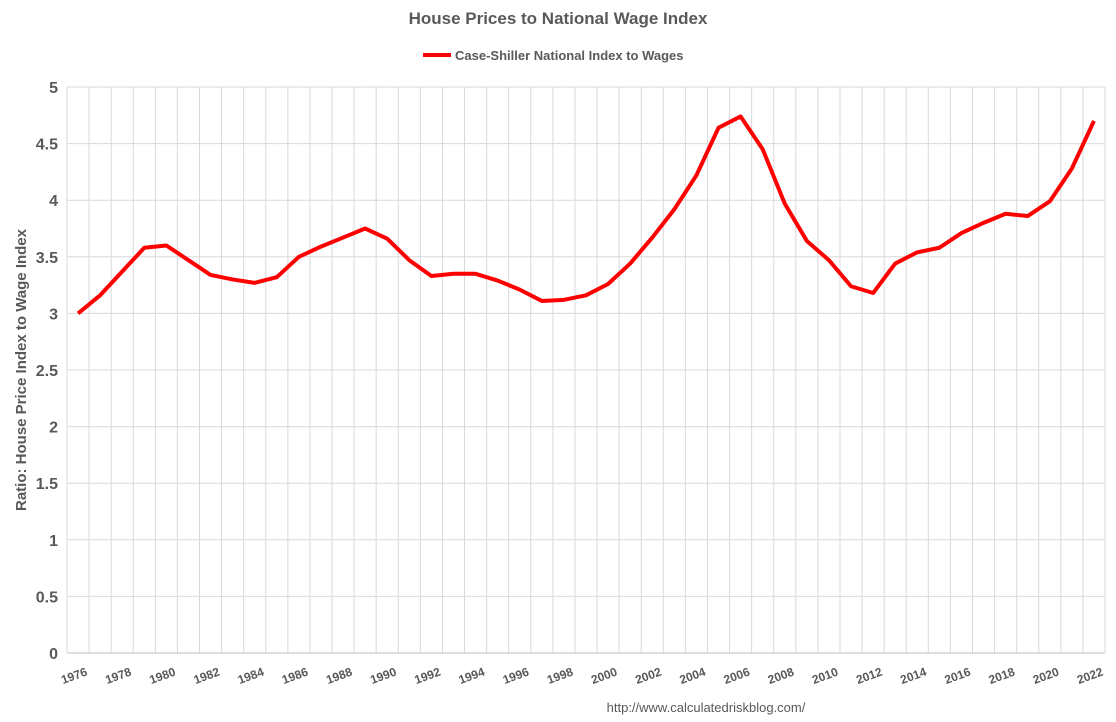 The image size is (1116, 722). I want to click on chart-title: House Prices to National Wage Index, so click(558, 18).